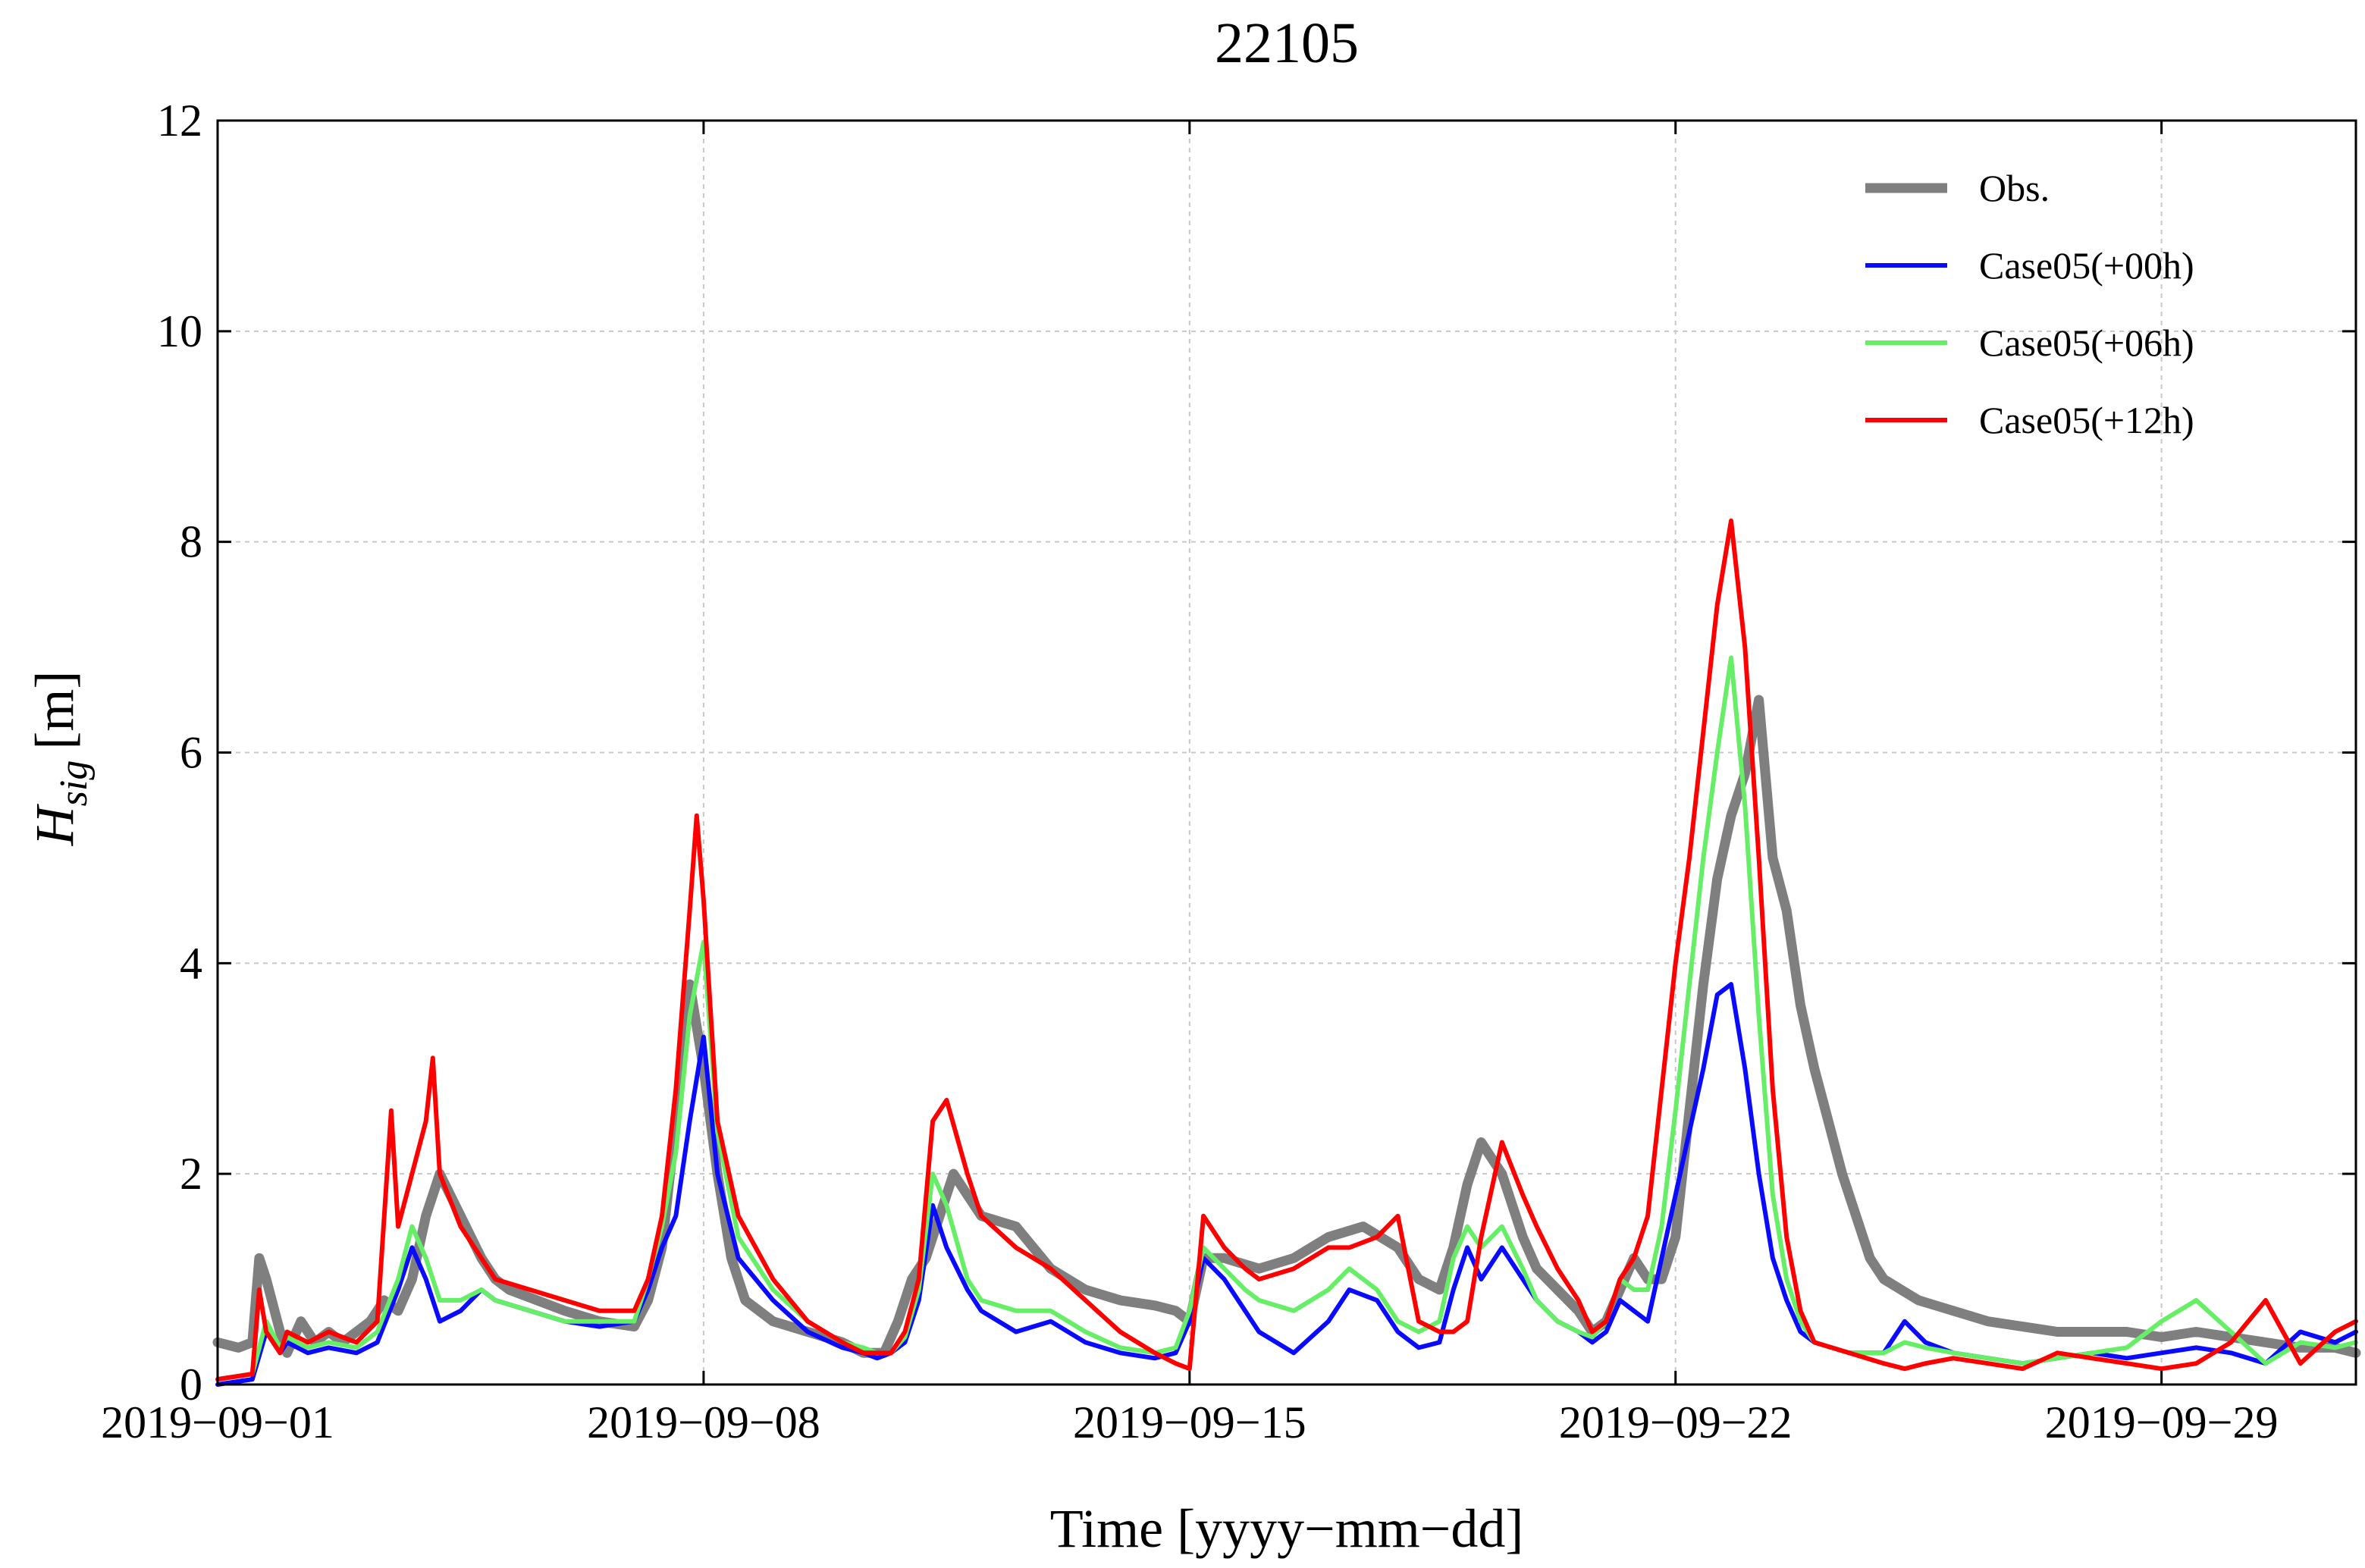  I want to click on x-tick-label-0: 2019−09−01, so click(218, 1422).